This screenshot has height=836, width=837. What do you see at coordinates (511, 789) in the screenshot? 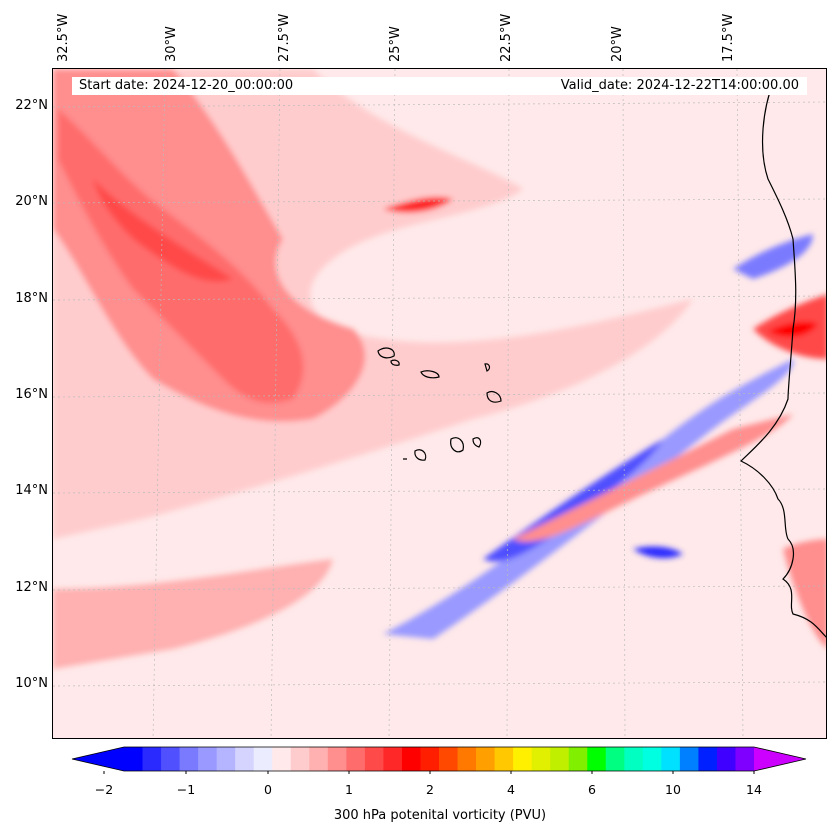
I see `colorbar-tick: 4` at bounding box center [511, 789].